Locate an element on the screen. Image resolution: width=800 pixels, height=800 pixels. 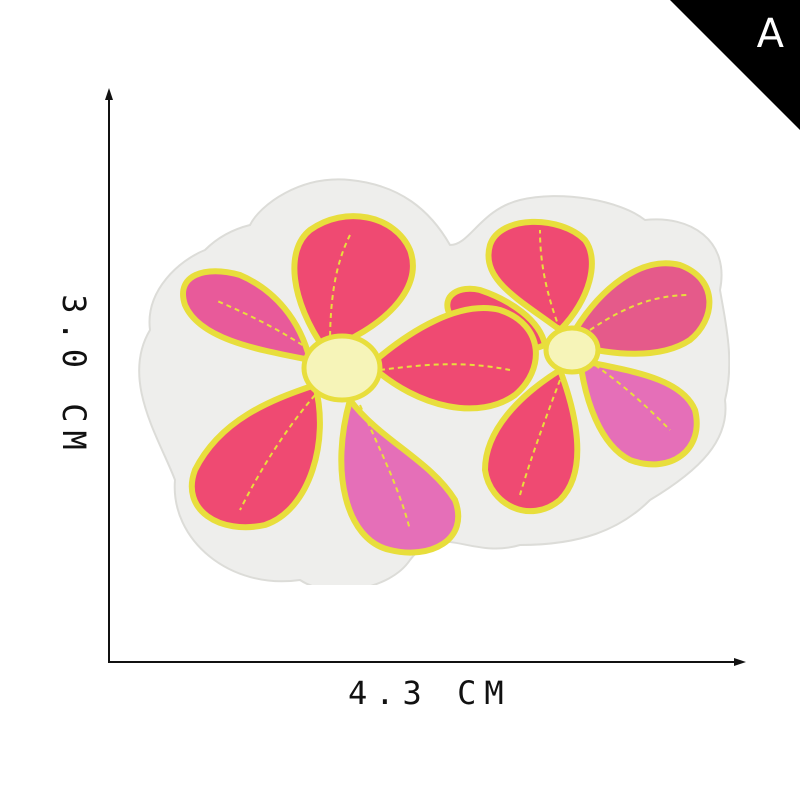
width-dimension-label: 4.3 CM is located at coordinates (430, 693).